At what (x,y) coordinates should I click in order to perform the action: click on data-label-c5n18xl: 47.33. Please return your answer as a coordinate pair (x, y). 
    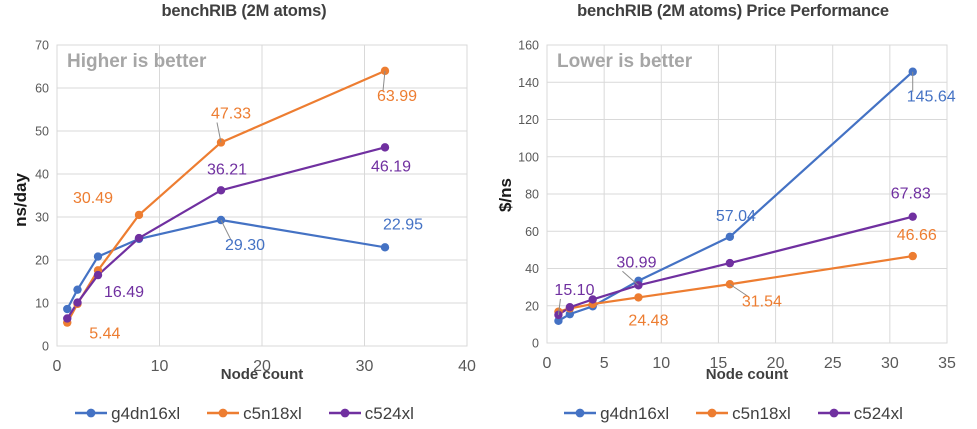
    Looking at the image, I should click on (231, 113).